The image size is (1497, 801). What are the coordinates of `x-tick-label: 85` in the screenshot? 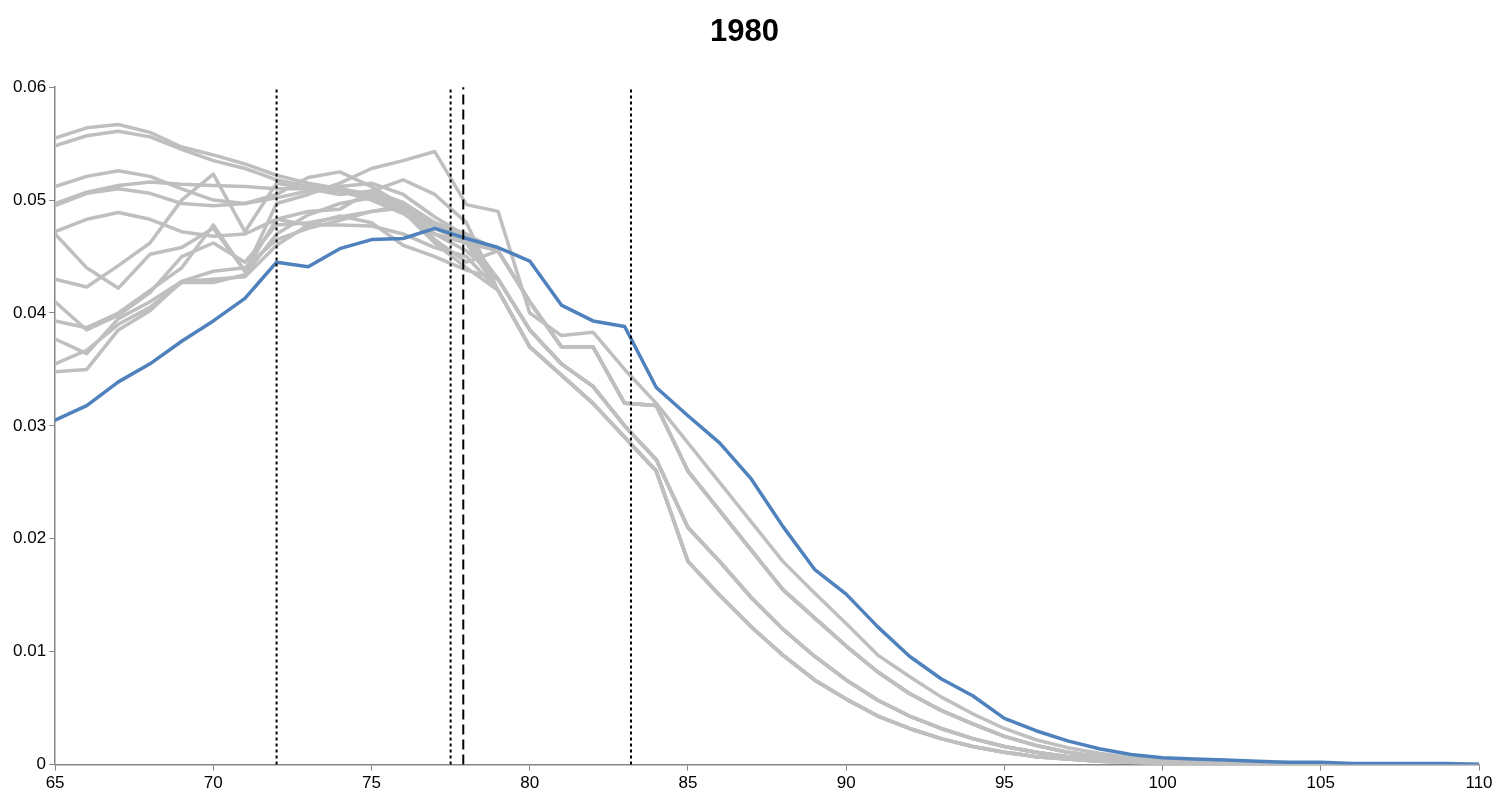 It's located at (688, 783).